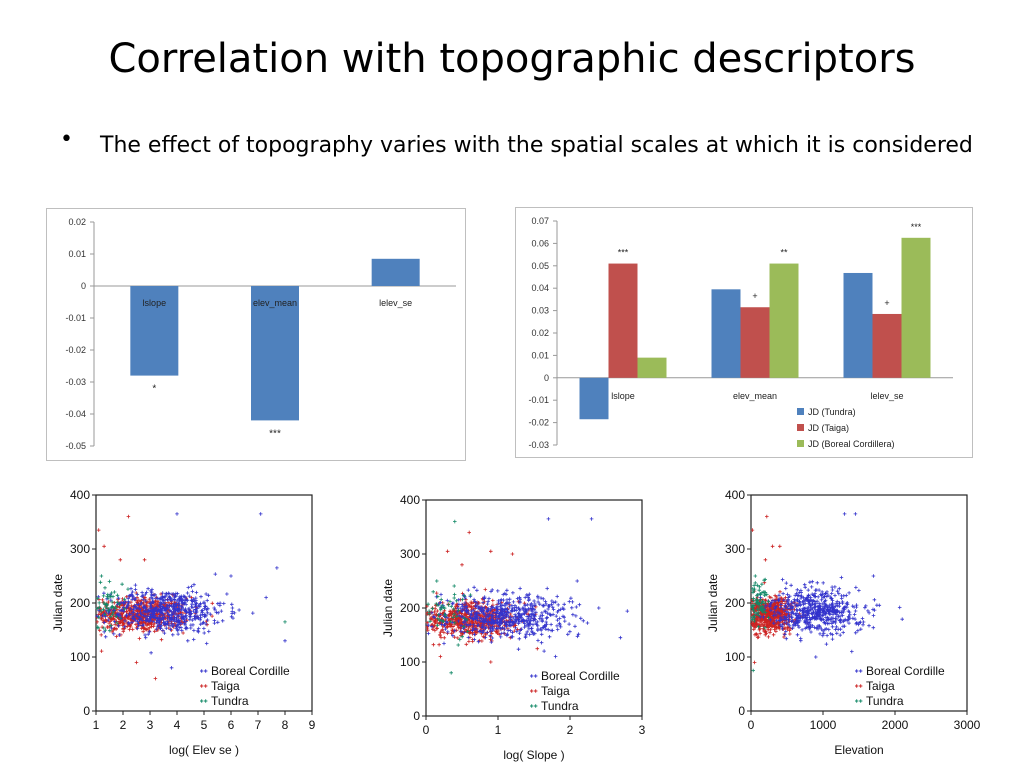 This screenshot has width=1024, height=768. Describe the element at coordinates (851, 444) in the screenshot. I see `legend-label-2: JD (Boreal Cordillera)` at that location.